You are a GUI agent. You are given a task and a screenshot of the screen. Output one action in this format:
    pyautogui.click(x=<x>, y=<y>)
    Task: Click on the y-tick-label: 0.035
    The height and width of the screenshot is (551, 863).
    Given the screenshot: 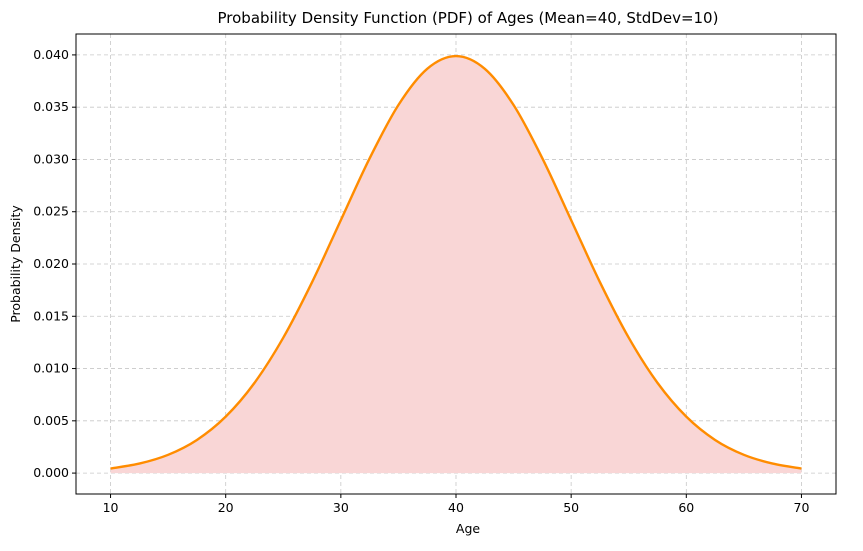 What is the action you would take?
    pyautogui.click(x=51, y=106)
    